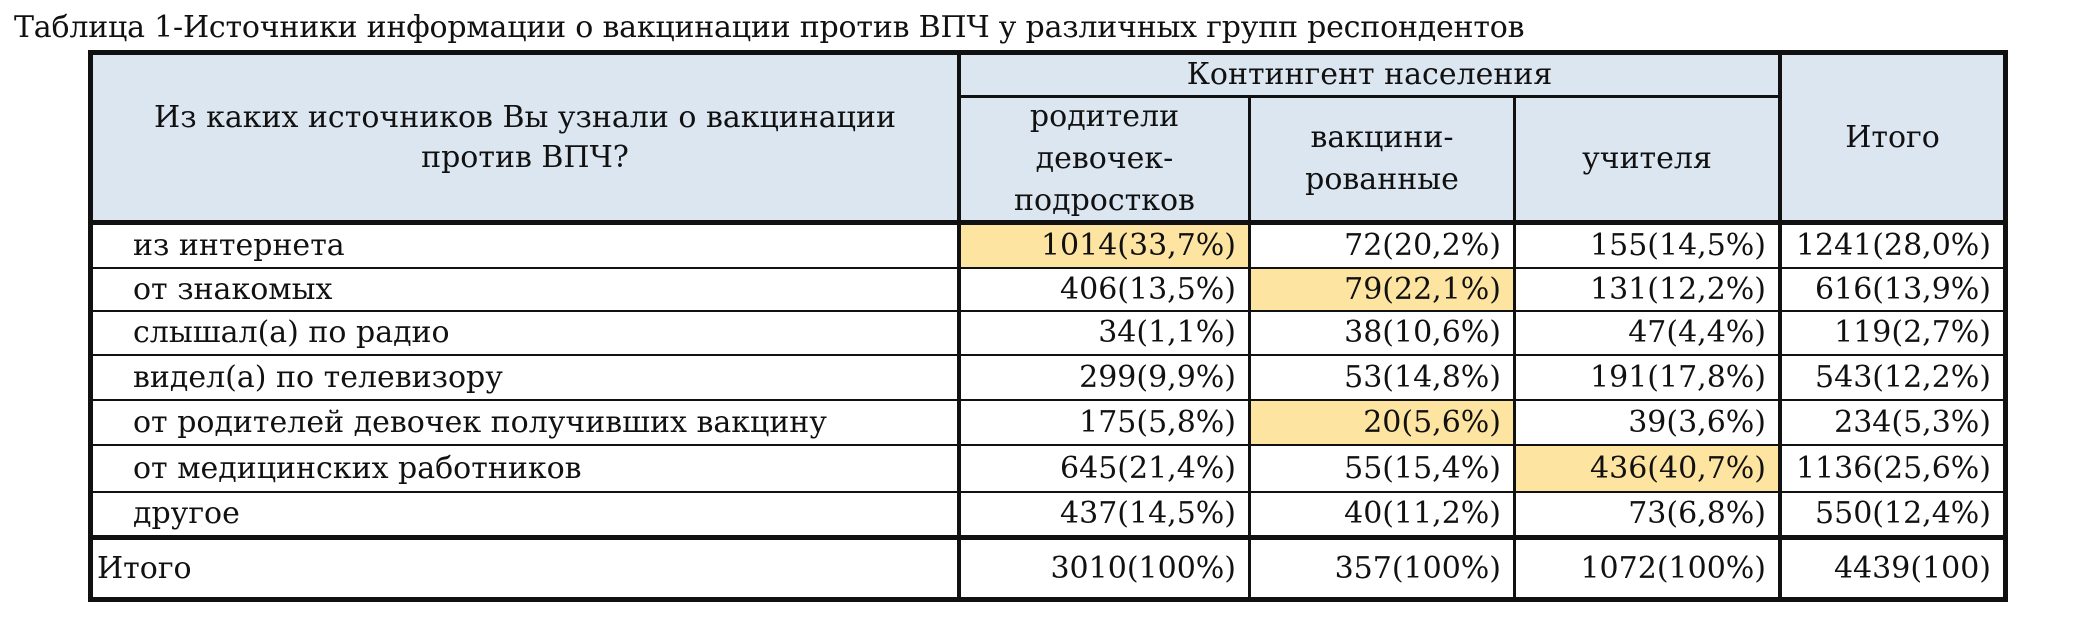 This screenshot has height=620, width=2089. Describe the element at coordinates (1892, 567) in the screenshot. I see `totals-total: 4439(100)` at that location.